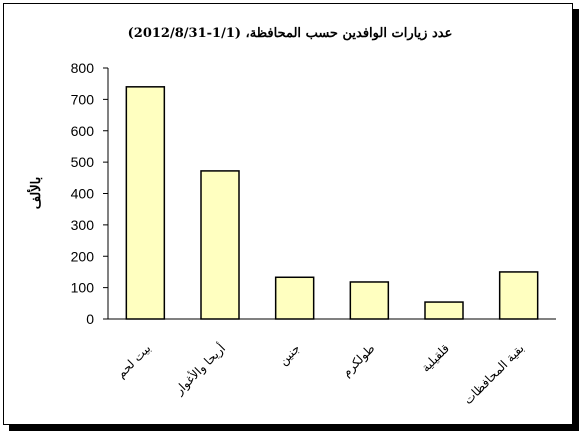 The height and width of the screenshot is (437, 586). Describe the element at coordinates (83, 194) in the screenshot. I see `y-tick-label: 400` at that location.